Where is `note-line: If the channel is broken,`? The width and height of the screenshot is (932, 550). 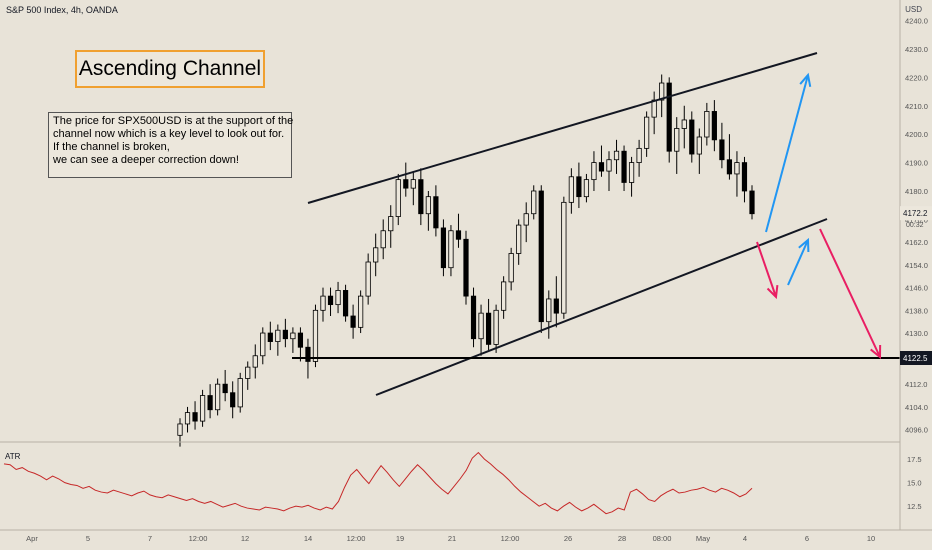 note-line: If the channel is broken, is located at coordinates (111, 147).